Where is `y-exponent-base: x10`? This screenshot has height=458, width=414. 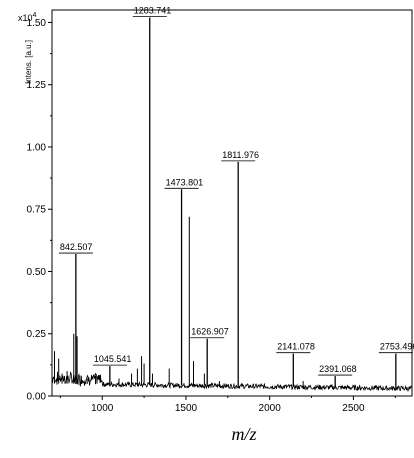 y-exponent-base: x10 is located at coordinates (25, 18).